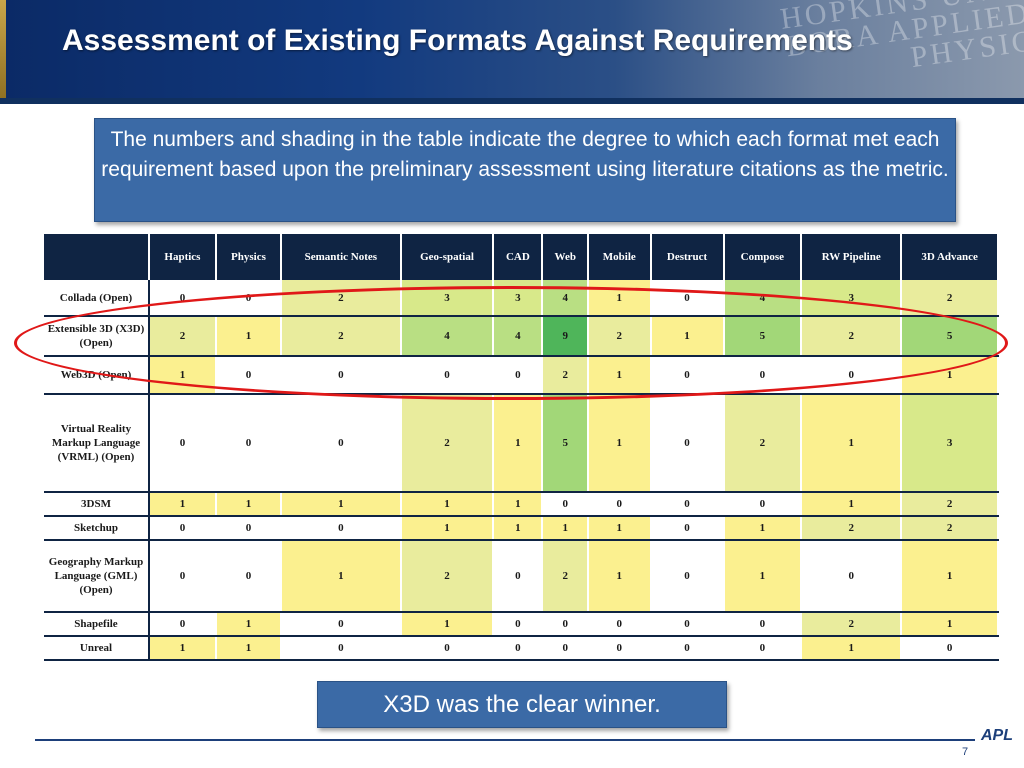 The width and height of the screenshot is (1024, 768). I want to click on table-row: Web3D (Open) 1 0 0 0 0 2 1 0 0 0 1, so click(521, 375).